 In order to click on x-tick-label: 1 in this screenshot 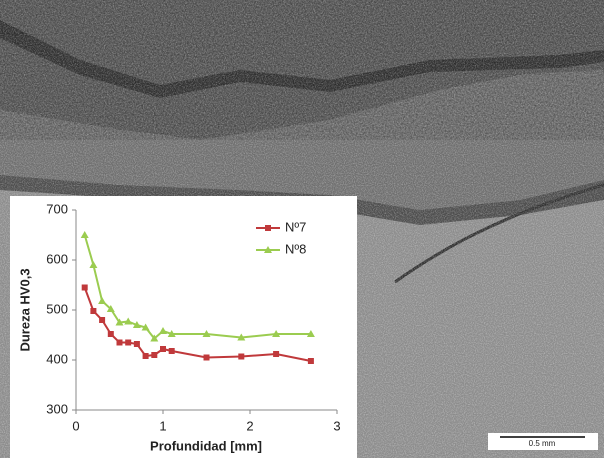, I will do `click(162, 425)`.